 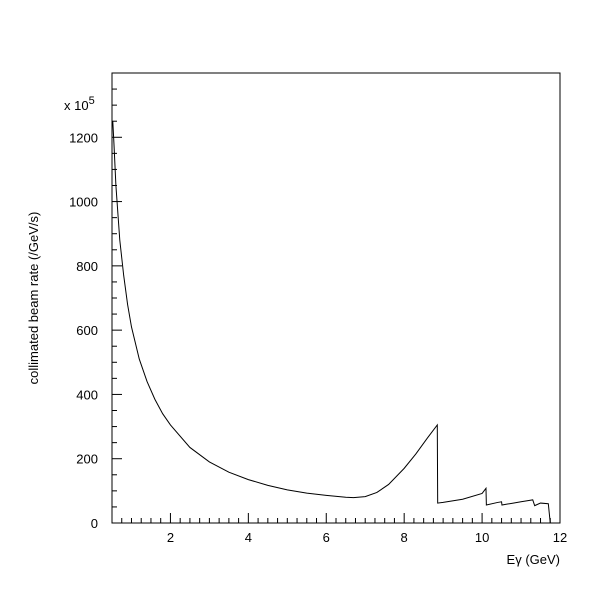 I want to click on y-tick-label: 400, so click(x=87, y=394).